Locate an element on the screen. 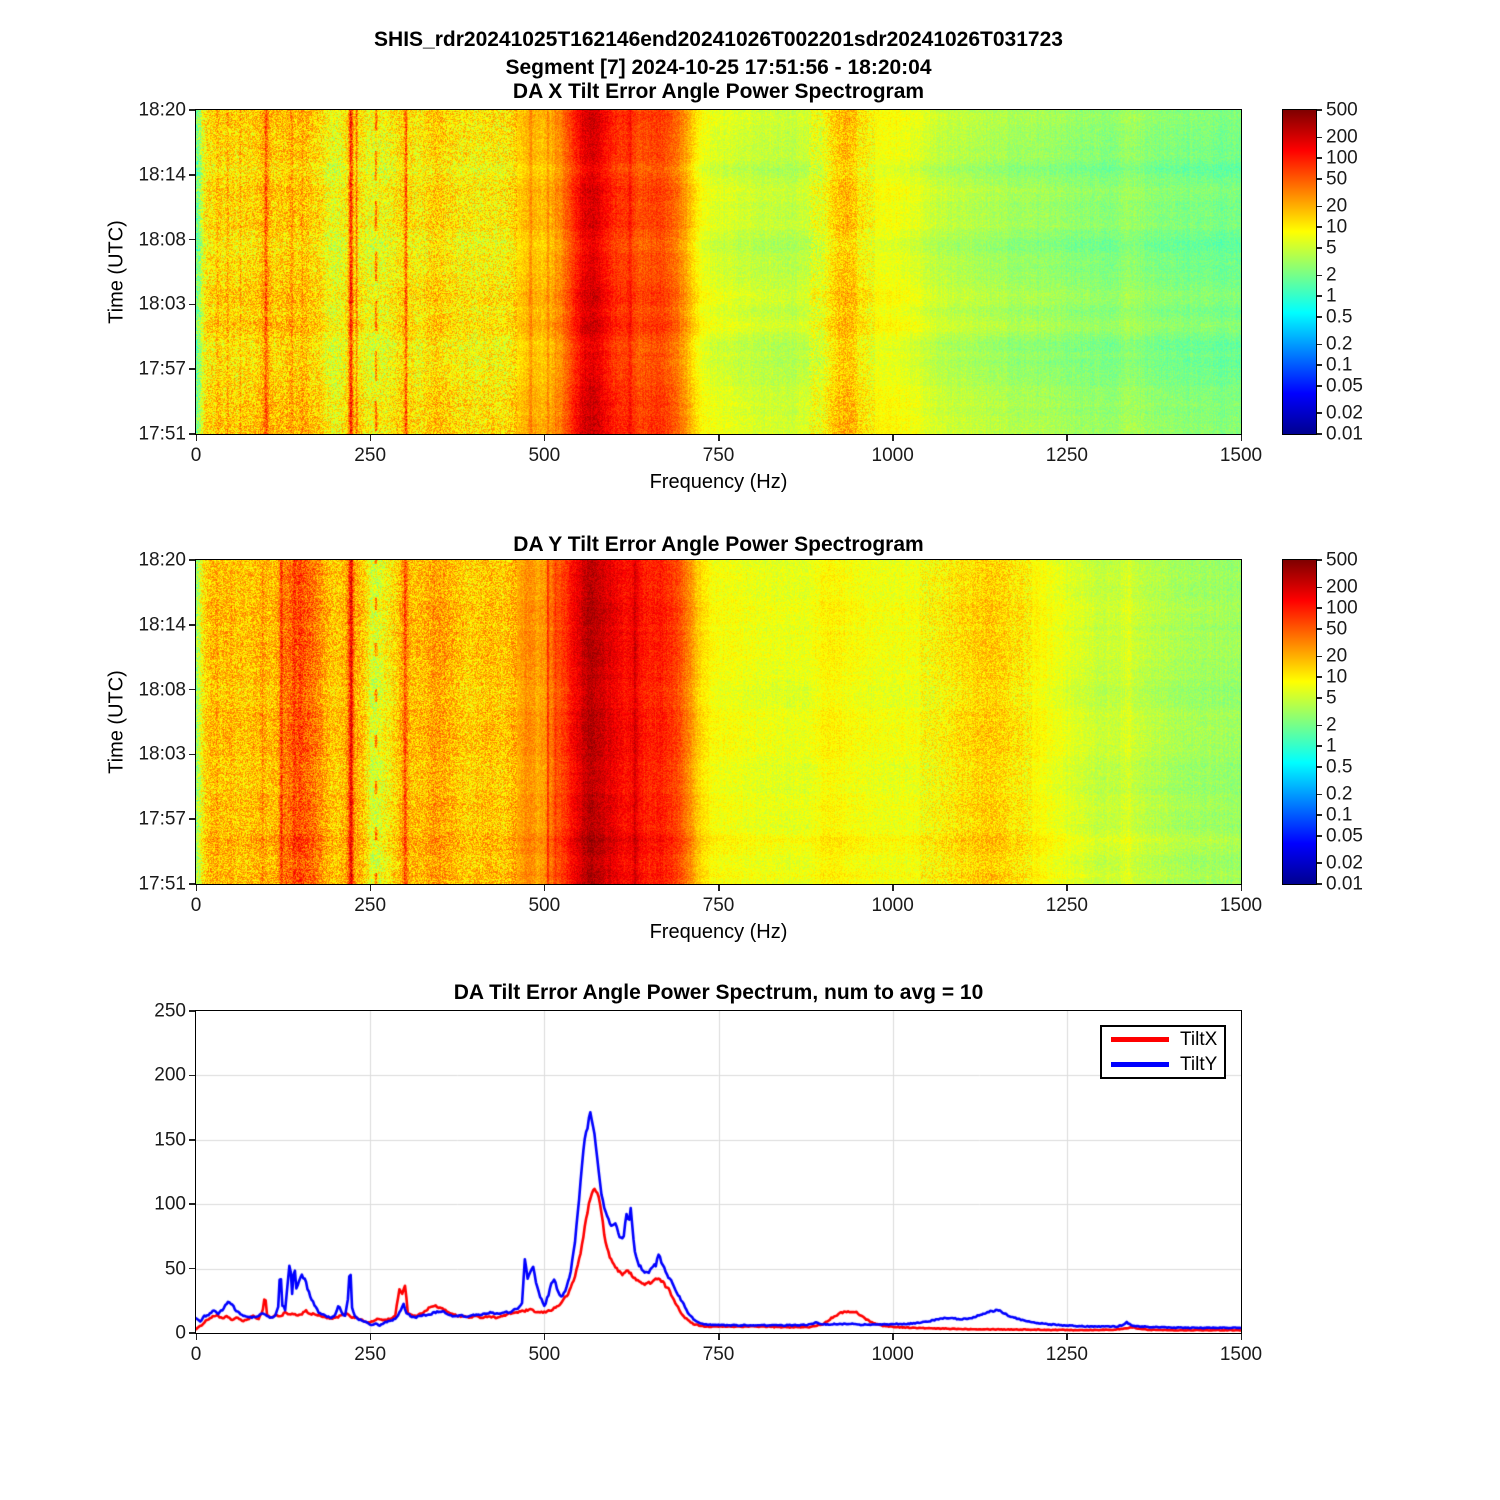 The width and height of the screenshot is (1500, 1500). tick-label: 2 is located at coordinates (1331, 725).